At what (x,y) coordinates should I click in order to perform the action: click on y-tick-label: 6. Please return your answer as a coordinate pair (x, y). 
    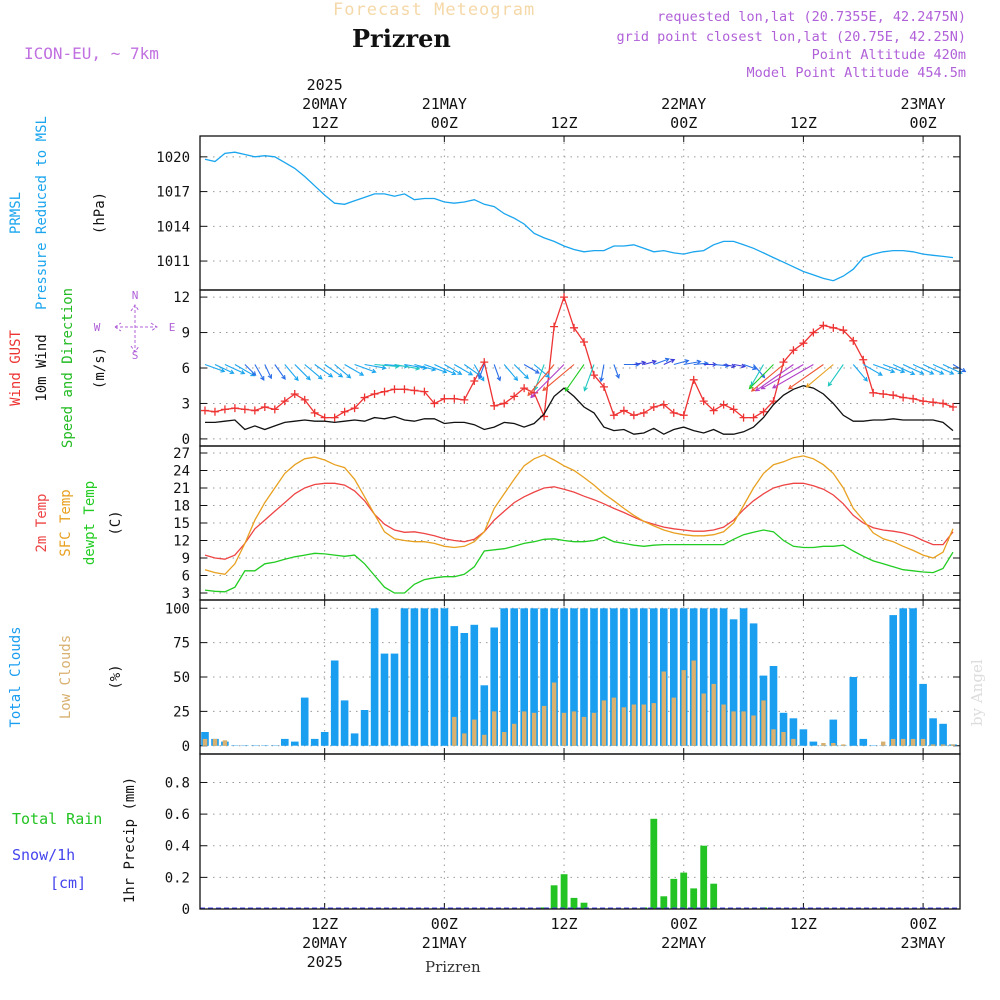
    Looking at the image, I should click on (186, 577).